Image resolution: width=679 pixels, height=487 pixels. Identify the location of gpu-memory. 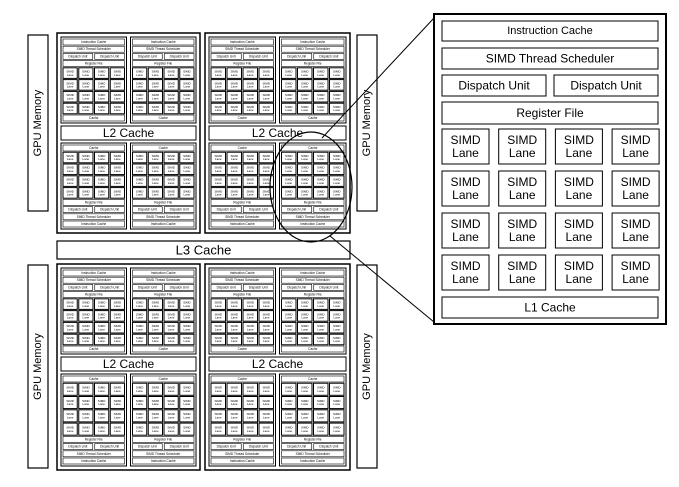
(367, 366).